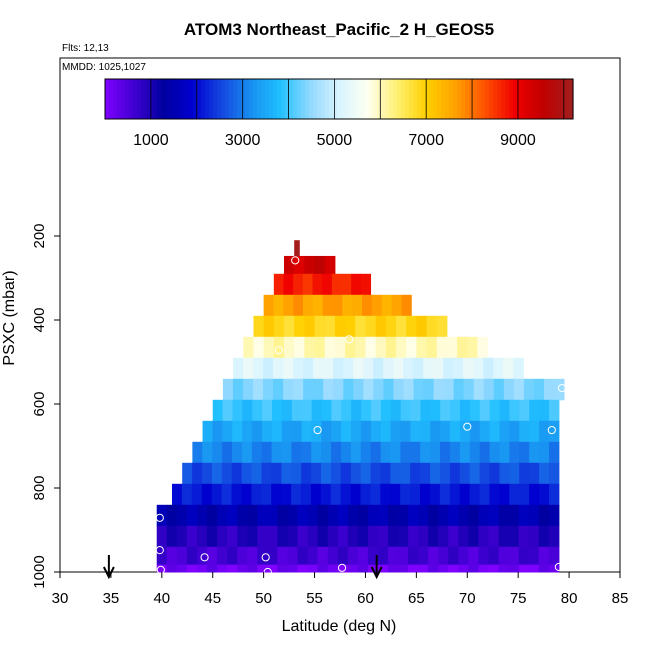 This screenshot has height=650, width=650. What do you see at coordinates (39, 235) in the screenshot?
I see `y-tick-label: 200` at bounding box center [39, 235].